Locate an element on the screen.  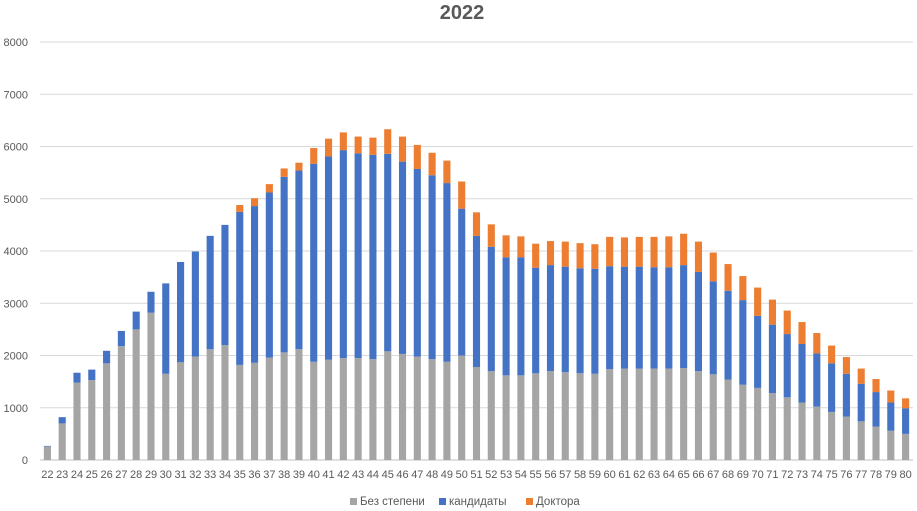
x-tick-label: 54 is located at coordinates (521, 475).